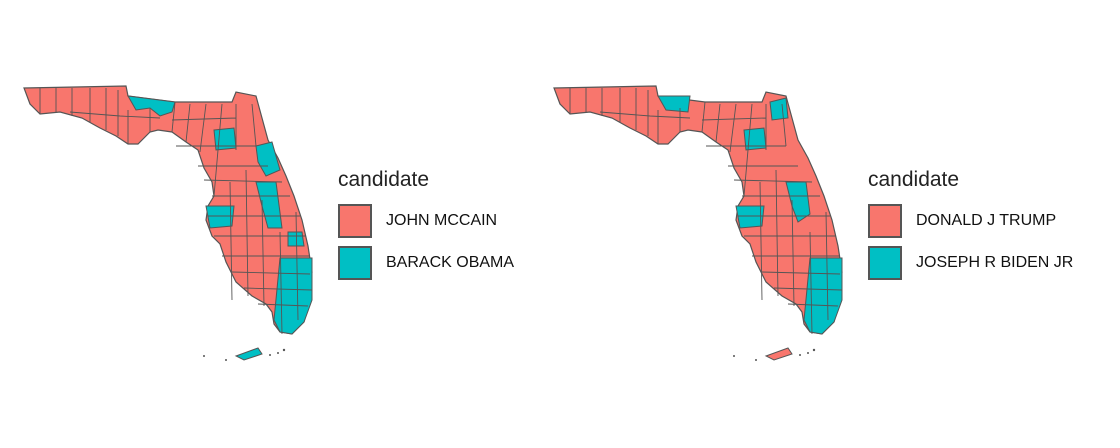 This screenshot has width=1120, height=448. Describe the element at coordinates (442, 220) in the screenshot. I see `legend-label: JOHN MCCAIN` at that location.